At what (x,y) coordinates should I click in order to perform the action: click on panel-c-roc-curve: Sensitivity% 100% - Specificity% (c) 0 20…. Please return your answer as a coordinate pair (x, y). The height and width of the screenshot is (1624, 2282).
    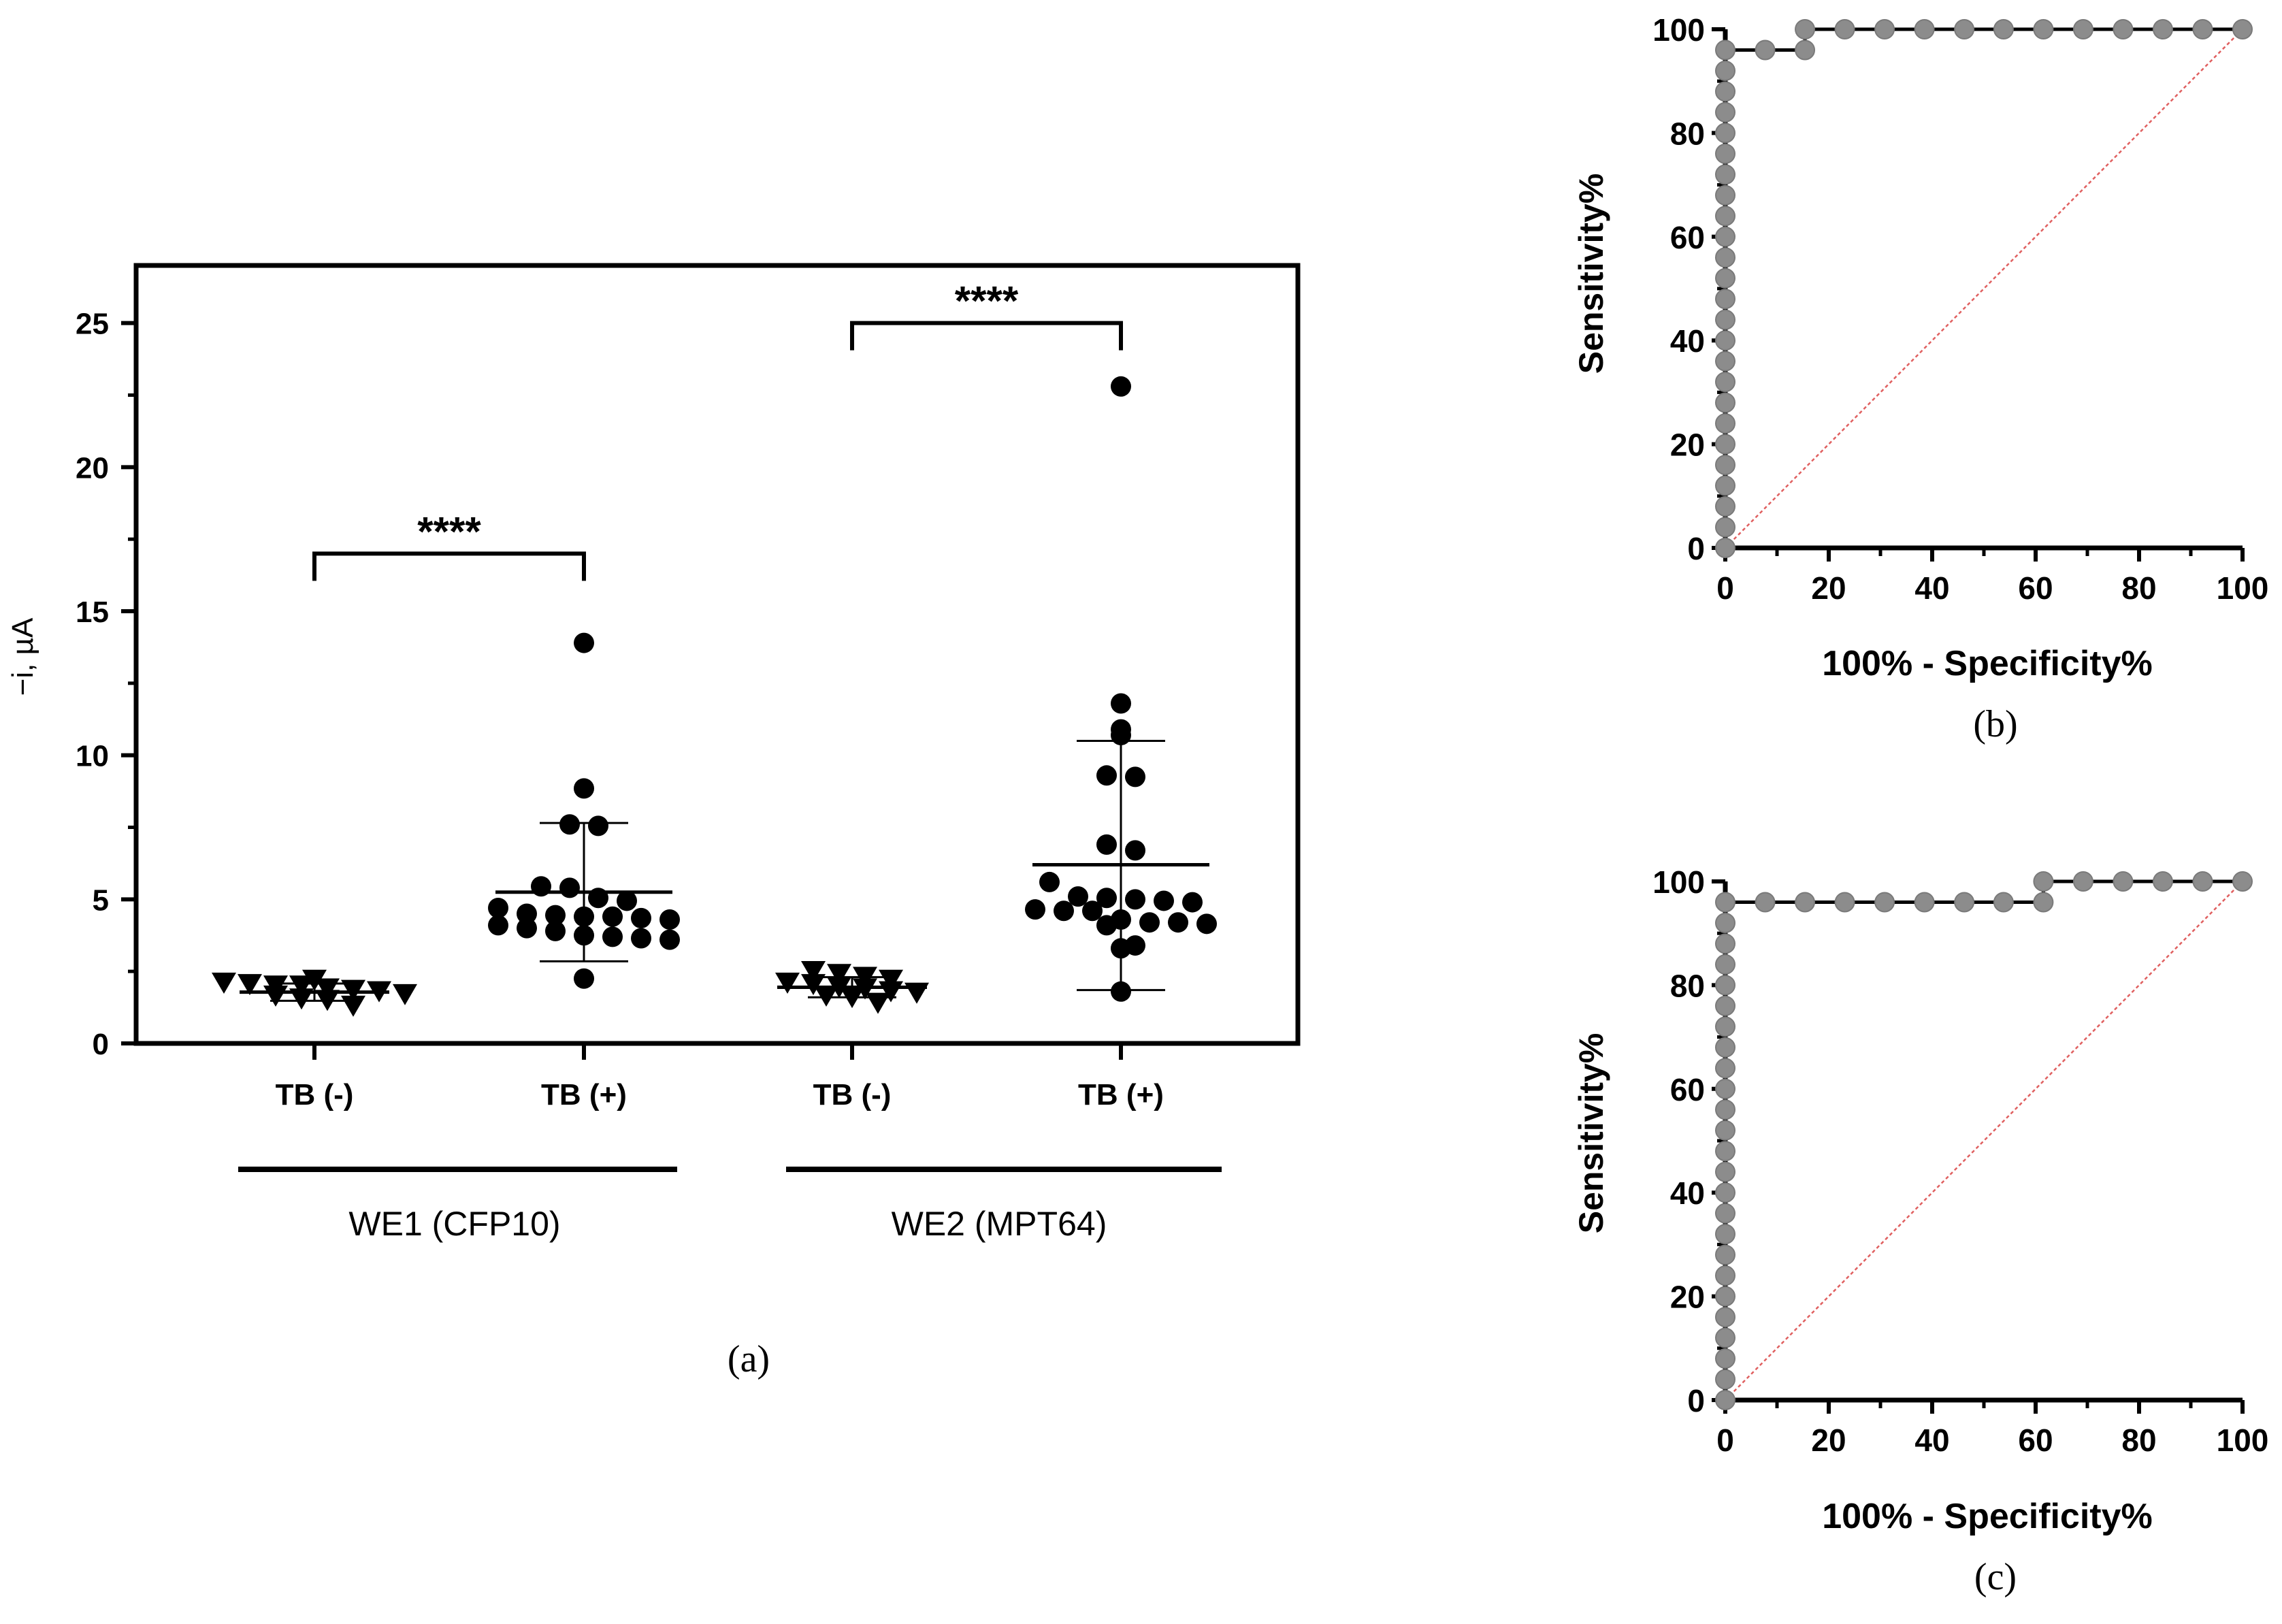
    Looking at the image, I should click on (1920, 1231).